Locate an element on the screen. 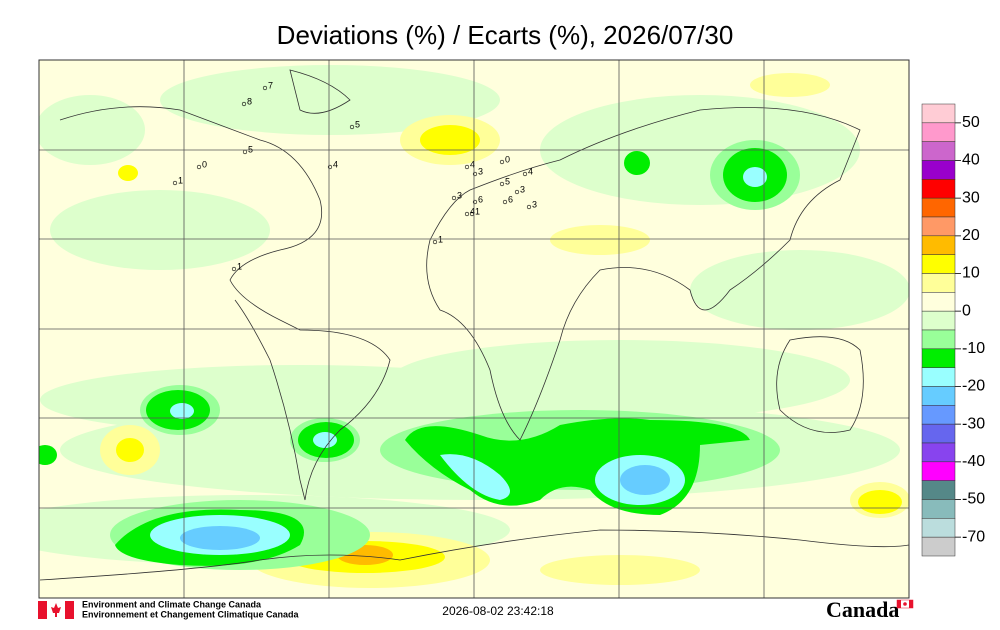 The height and width of the screenshot is (630, 1000). colorbar-label: 10 is located at coordinates (971, 273).